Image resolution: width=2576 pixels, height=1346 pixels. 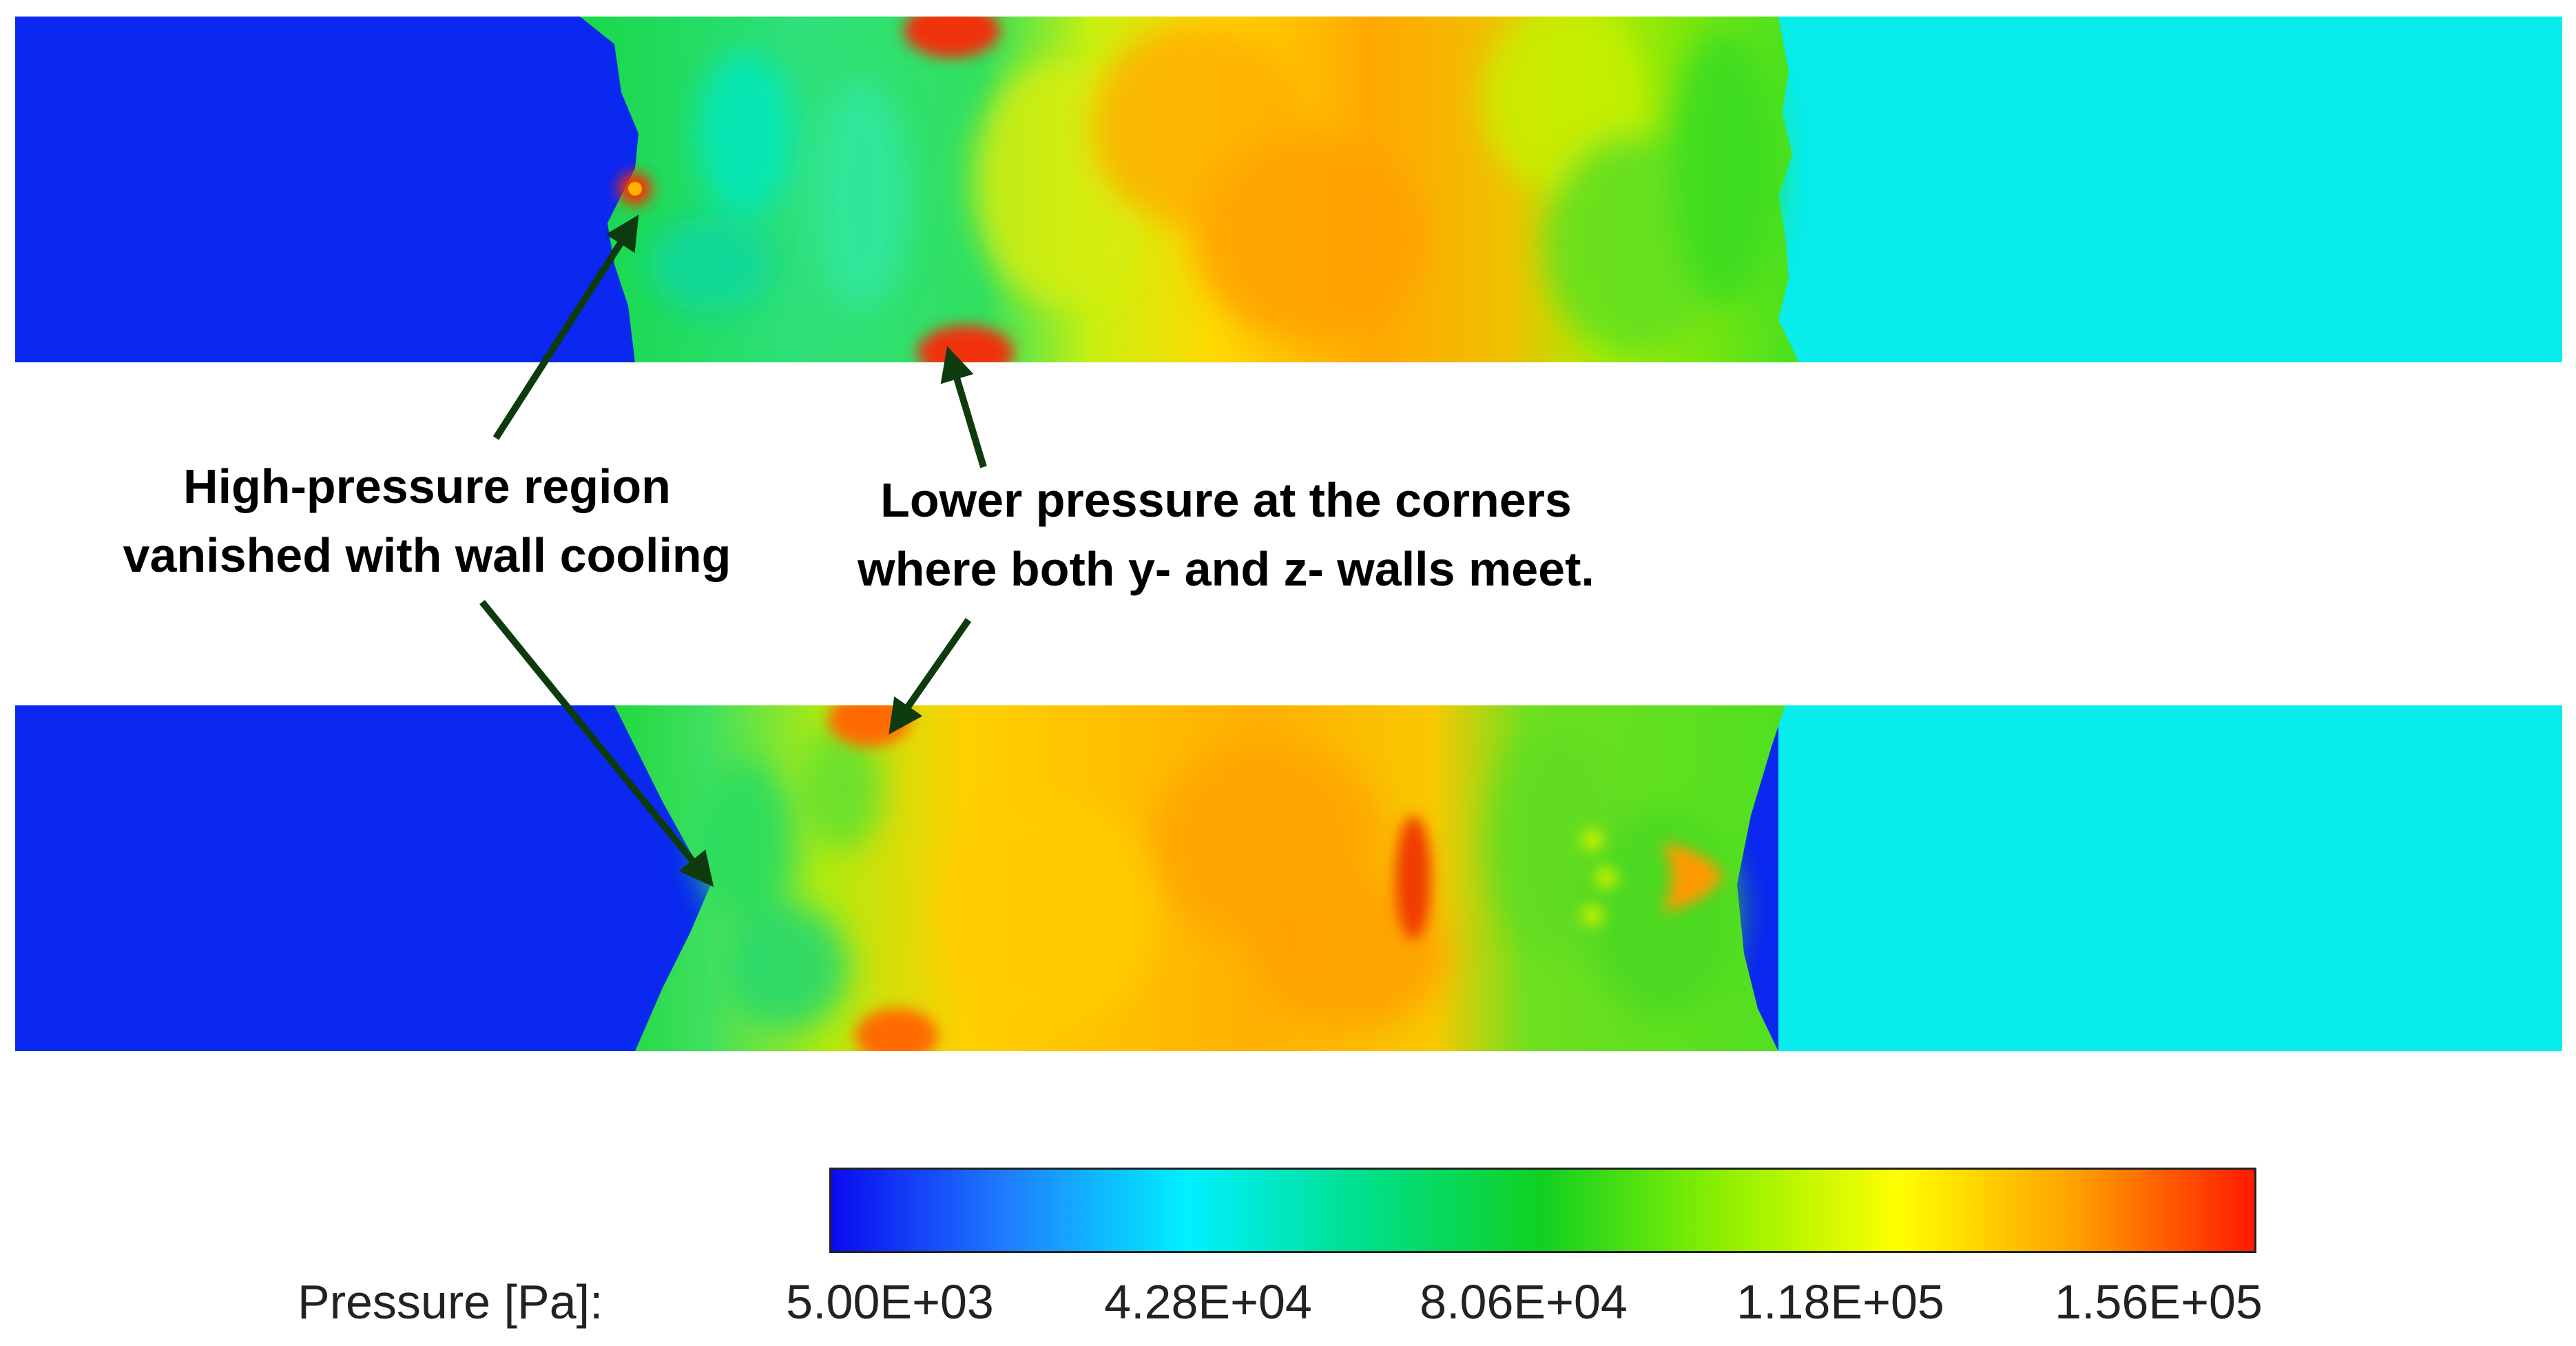 What do you see at coordinates (2159, 1302) in the screenshot?
I see `colorbar-tick: 1.56E+05` at bounding box center [2159, 1302].